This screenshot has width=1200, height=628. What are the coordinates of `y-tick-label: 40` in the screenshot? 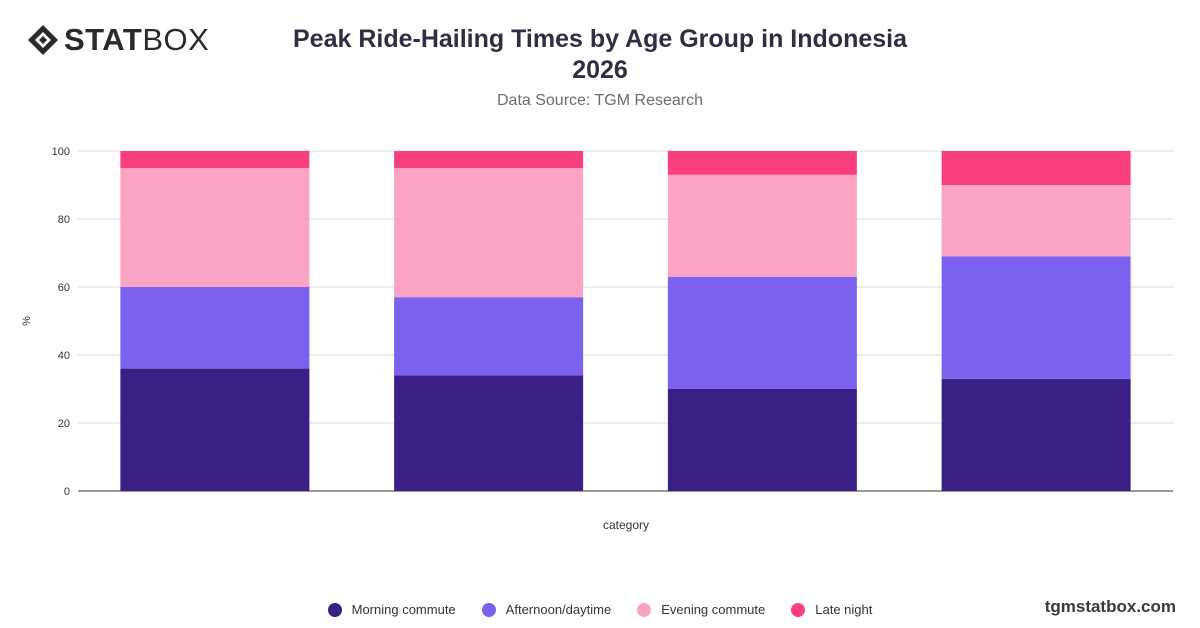 It's located at (64, 356).